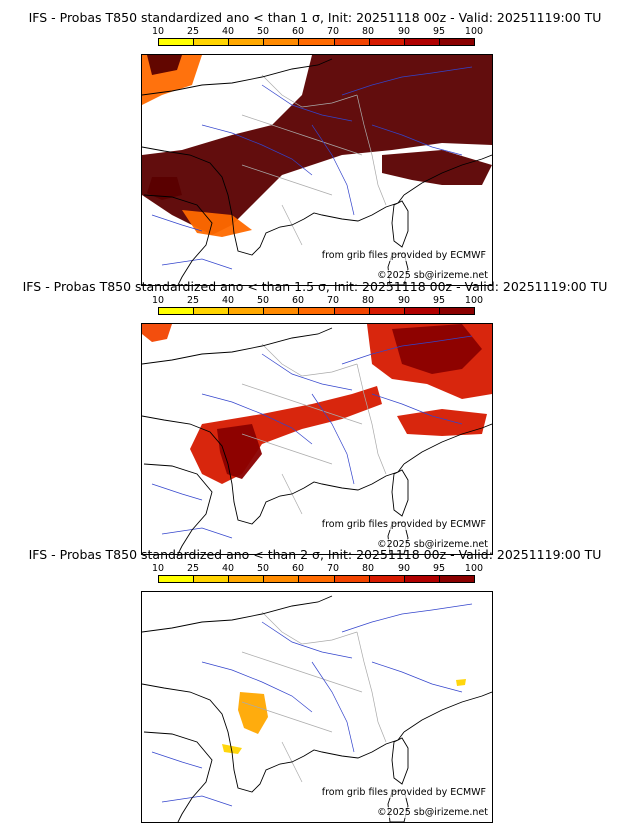 Image resolution: width=630 pixels, height=828 pixels. I want to click on colorbar-label: 10, so click(158, 568).